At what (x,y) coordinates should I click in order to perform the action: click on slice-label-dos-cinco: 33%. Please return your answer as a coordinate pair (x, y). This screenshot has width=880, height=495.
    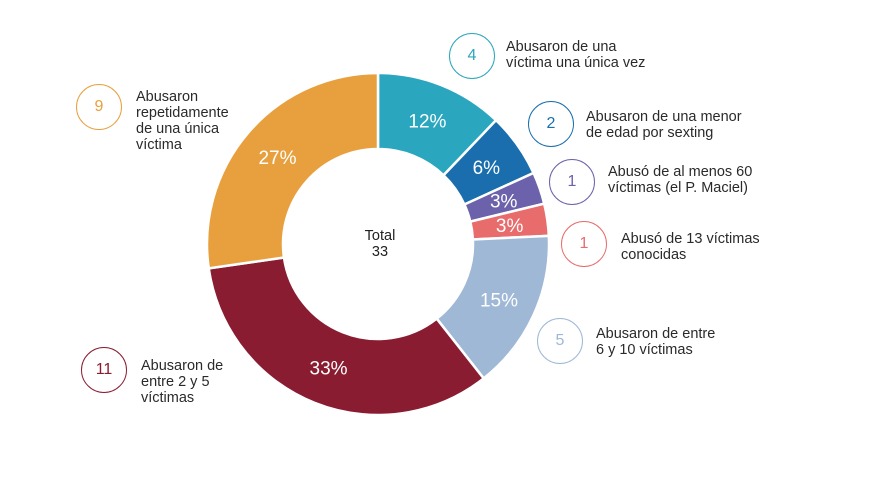
    Looking at the image, I should click on (329, 368).